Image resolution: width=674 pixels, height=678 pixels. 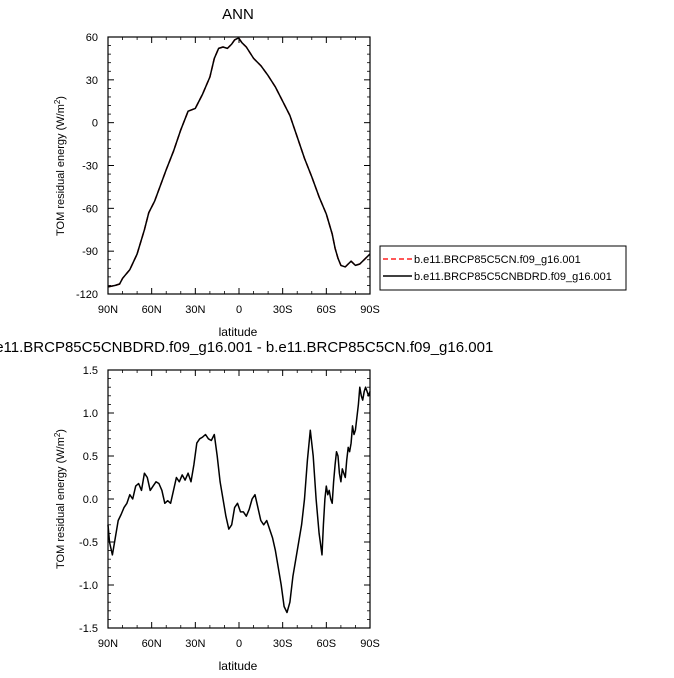 What do you see at coordinates (88, 629) in the screenshot?
I see `y-tick-label: -1.5` at bounding box center [88, 629].